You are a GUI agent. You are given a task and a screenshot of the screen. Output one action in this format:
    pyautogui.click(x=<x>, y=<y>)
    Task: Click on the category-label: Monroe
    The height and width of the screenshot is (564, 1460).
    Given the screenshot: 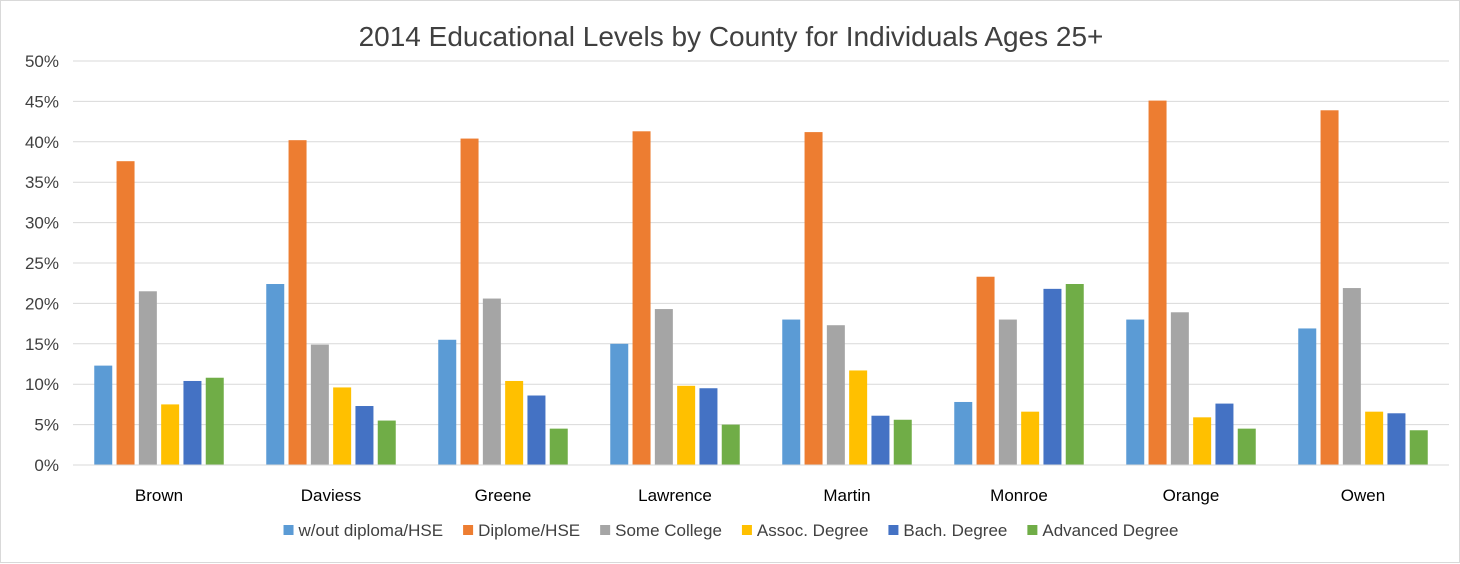 What is the action you would take?
    pyautogui.click(x=1019, y=495)
    